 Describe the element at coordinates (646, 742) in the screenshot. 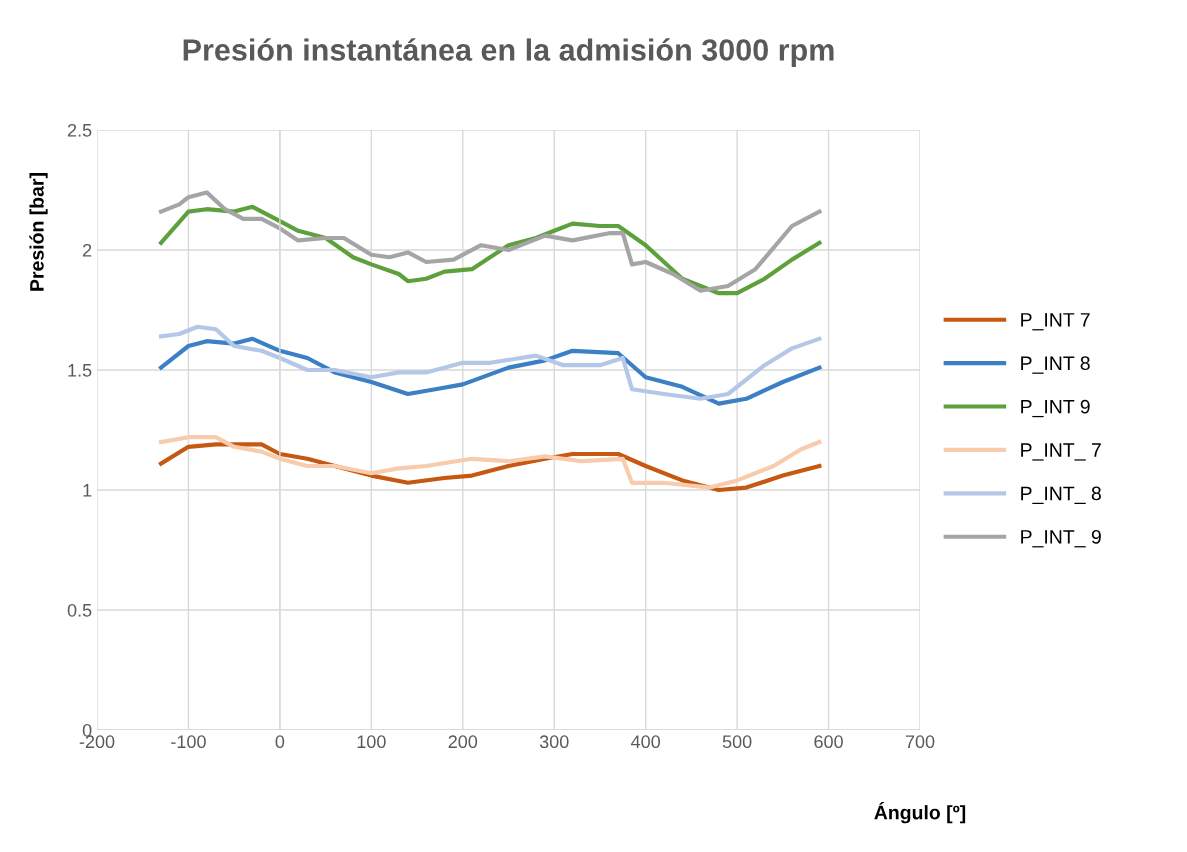

I see `x-tick-label: 400` at that location.